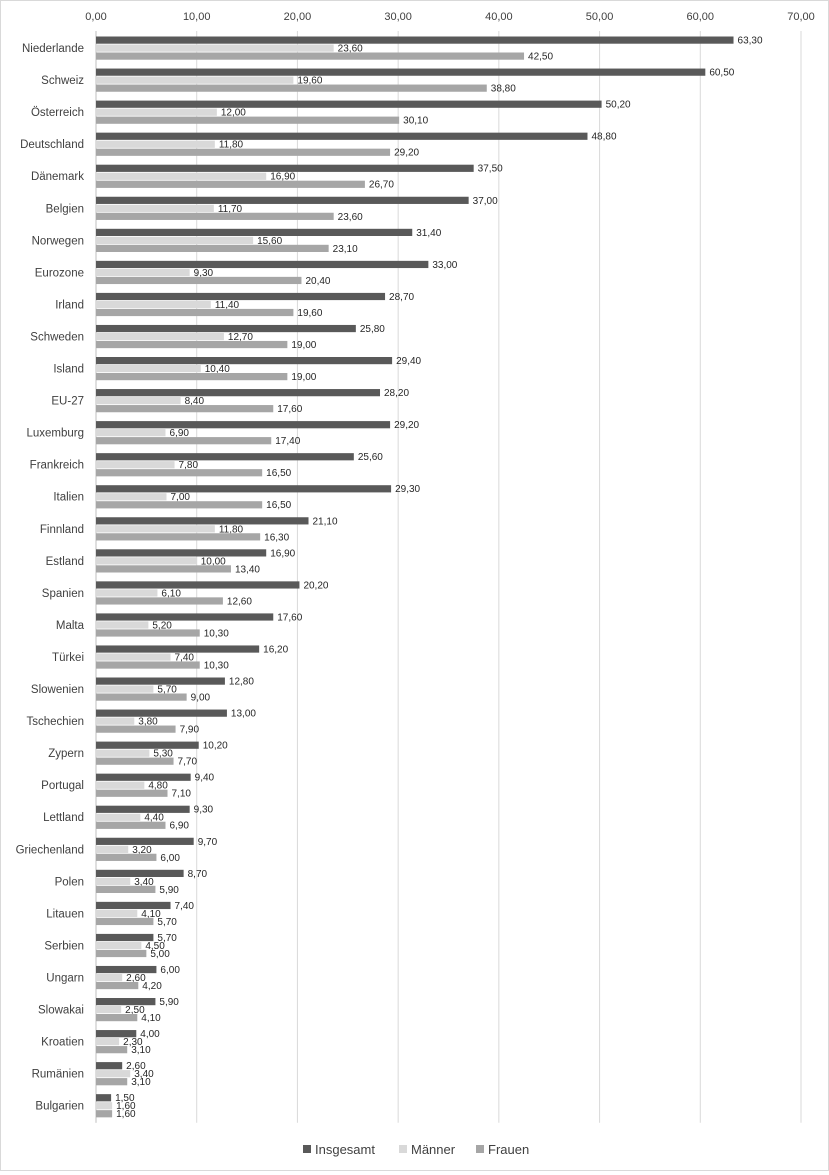  What do you see at coordinates (240, 337) in the screenshot?
I see `data-label: 12,70` at bounding box center [240, 337].